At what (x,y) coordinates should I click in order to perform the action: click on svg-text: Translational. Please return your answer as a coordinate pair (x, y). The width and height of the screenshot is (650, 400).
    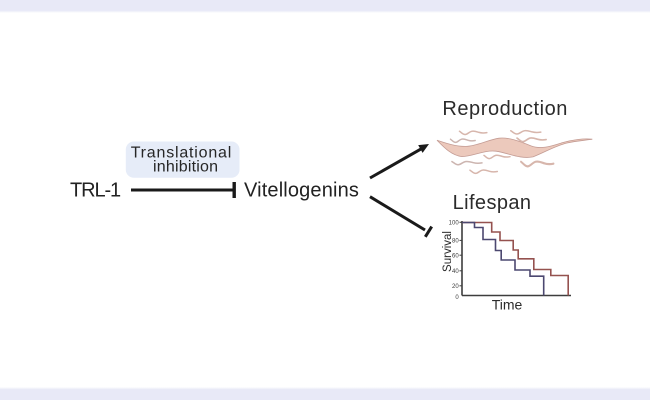
    Looking at the image, I should click on (181, 153).